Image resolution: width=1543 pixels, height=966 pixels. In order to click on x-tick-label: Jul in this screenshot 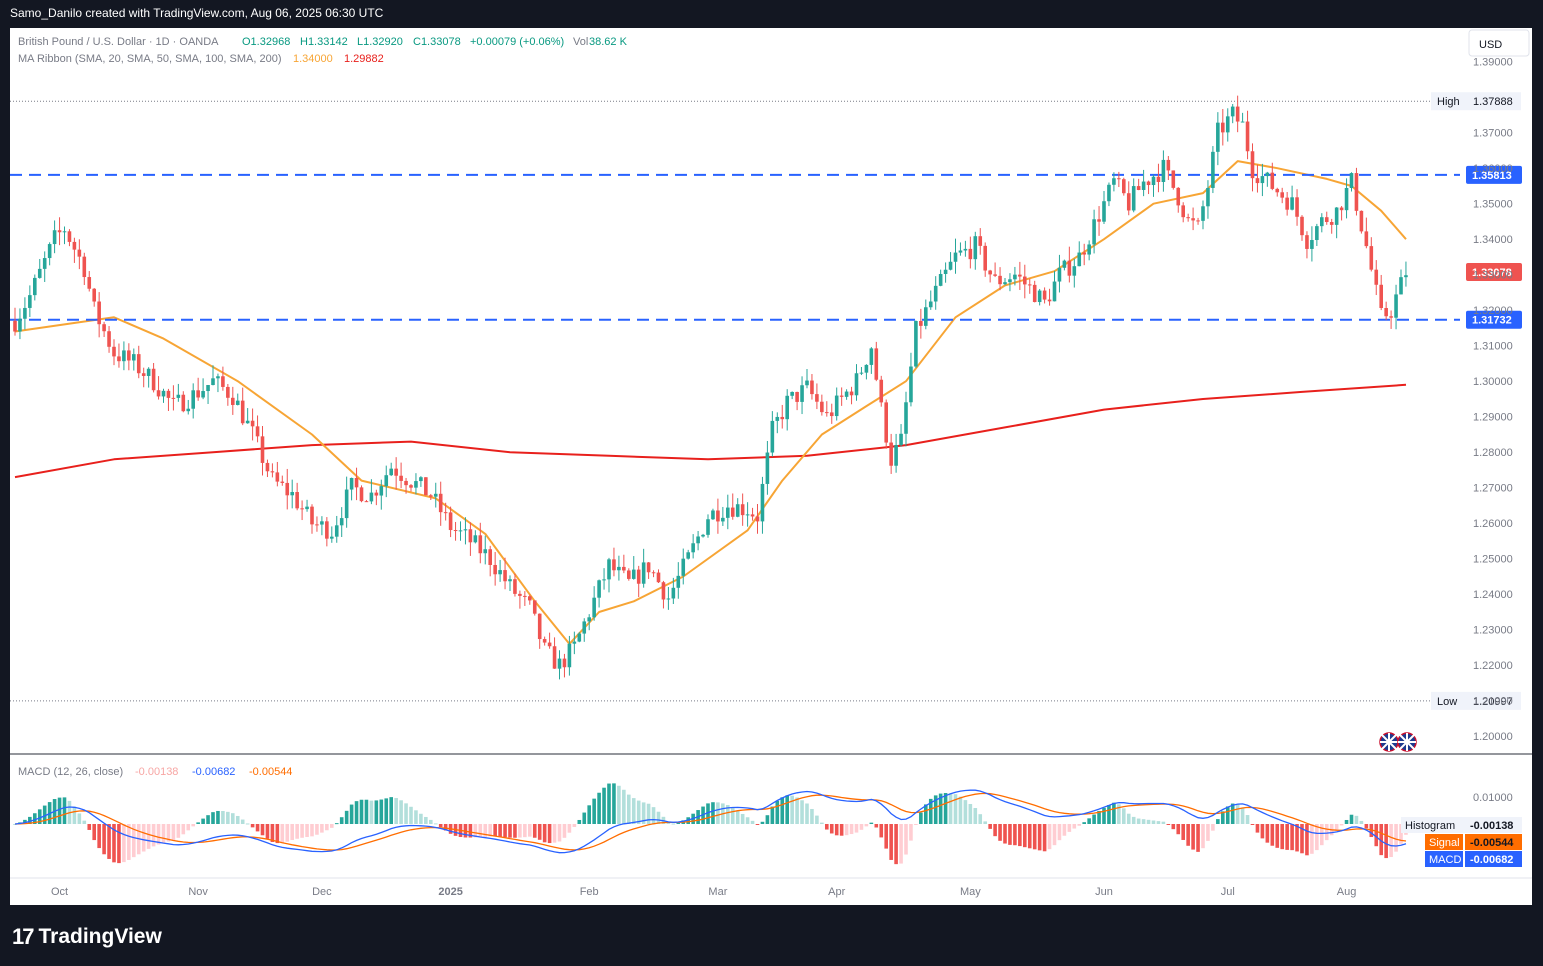, I will do `click(1228, 892)`.